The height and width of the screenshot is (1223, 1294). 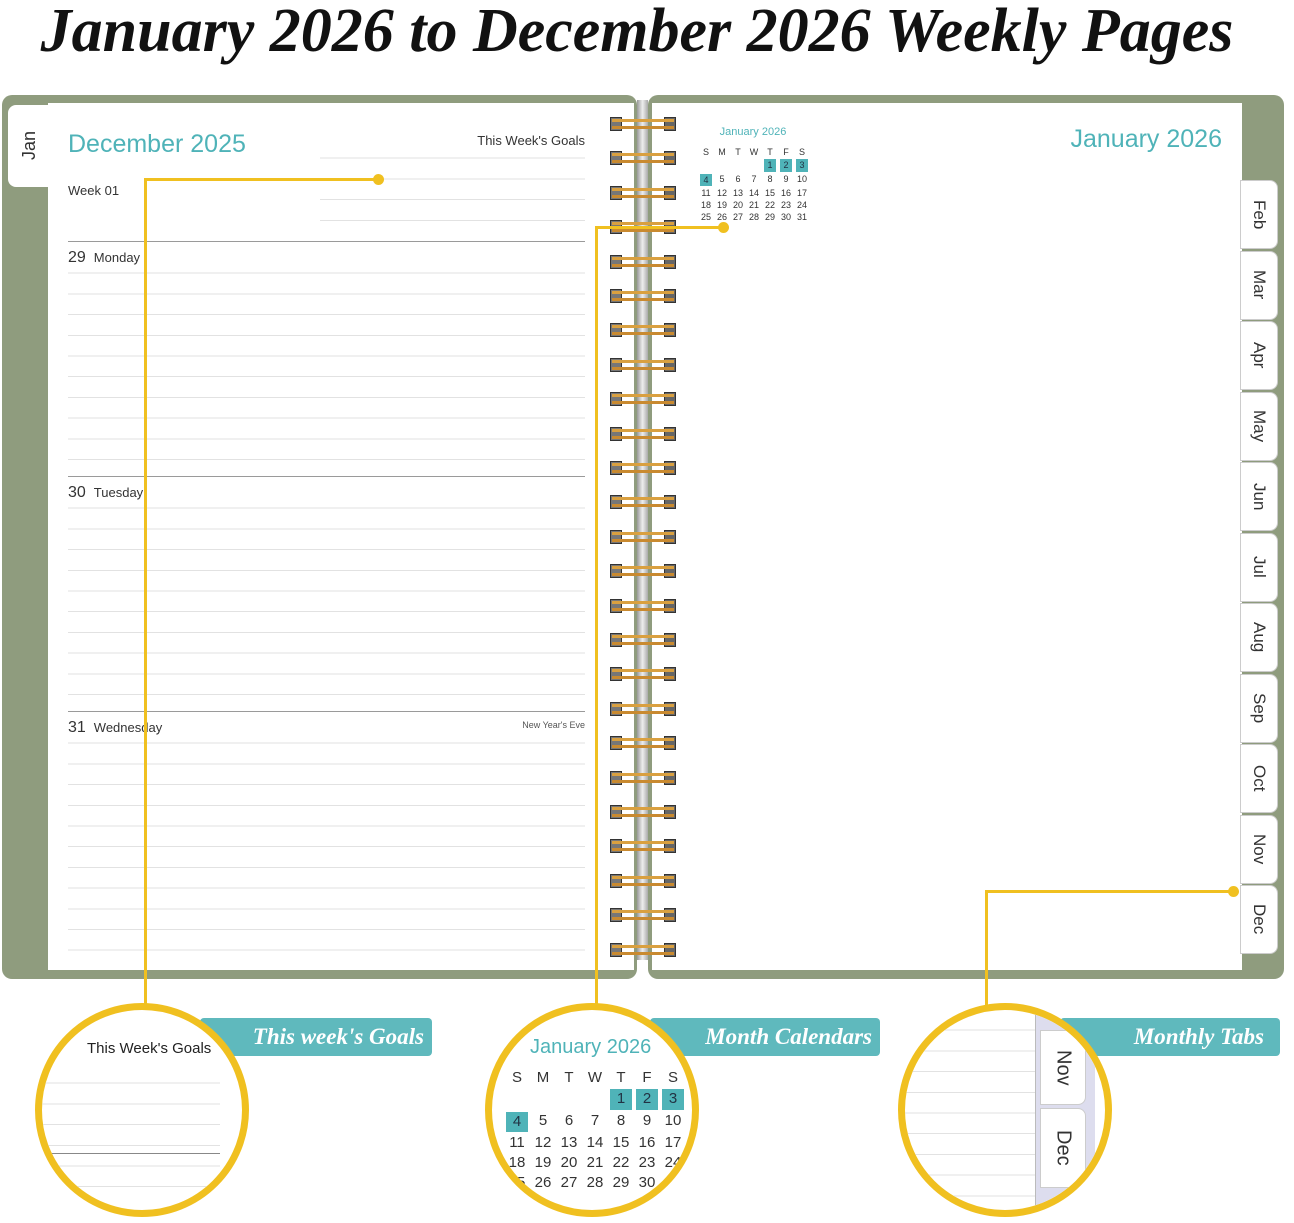 I want to click on calendar-day: 19, so click(x=721, y=205).